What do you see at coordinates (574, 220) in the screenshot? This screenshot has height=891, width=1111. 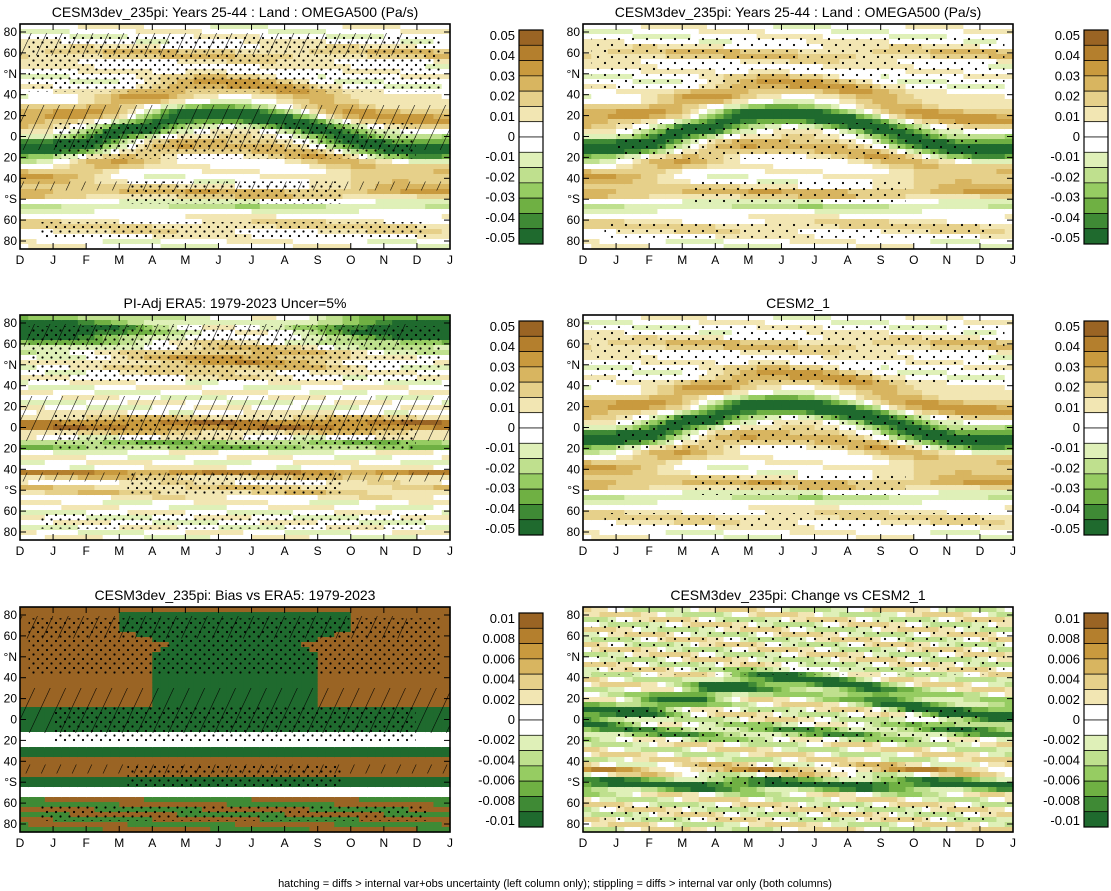 I see `y-tick-label: 60` at bounding box center [574, 220].